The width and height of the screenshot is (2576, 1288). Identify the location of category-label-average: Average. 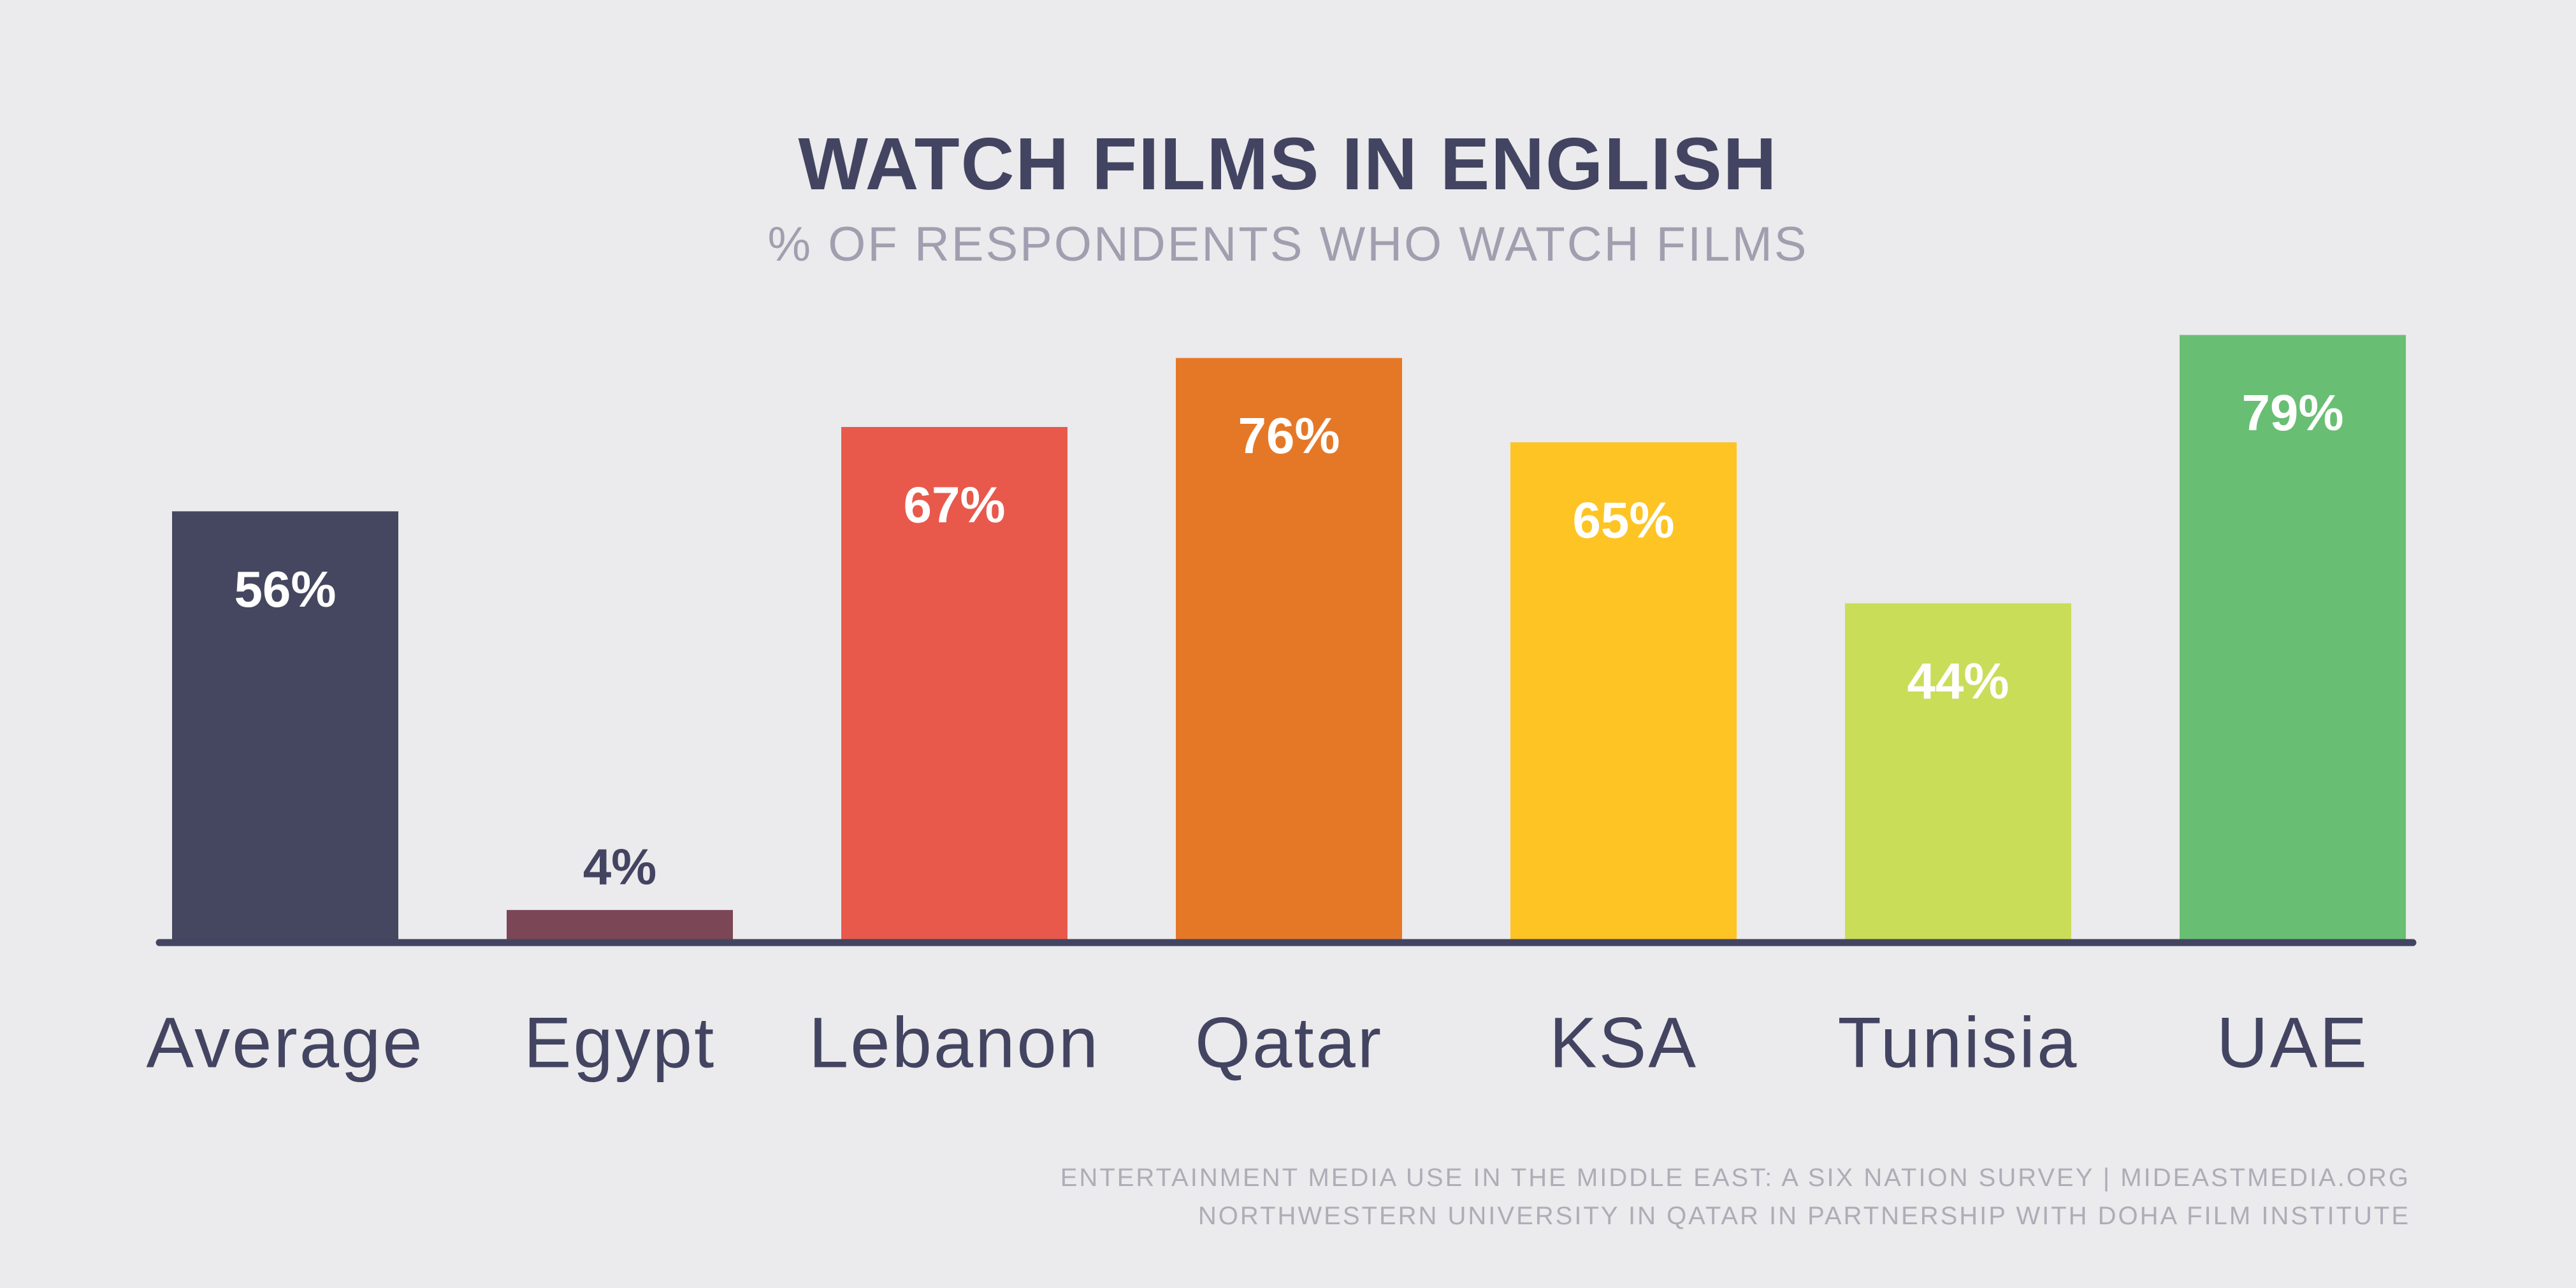
(285, 1043).